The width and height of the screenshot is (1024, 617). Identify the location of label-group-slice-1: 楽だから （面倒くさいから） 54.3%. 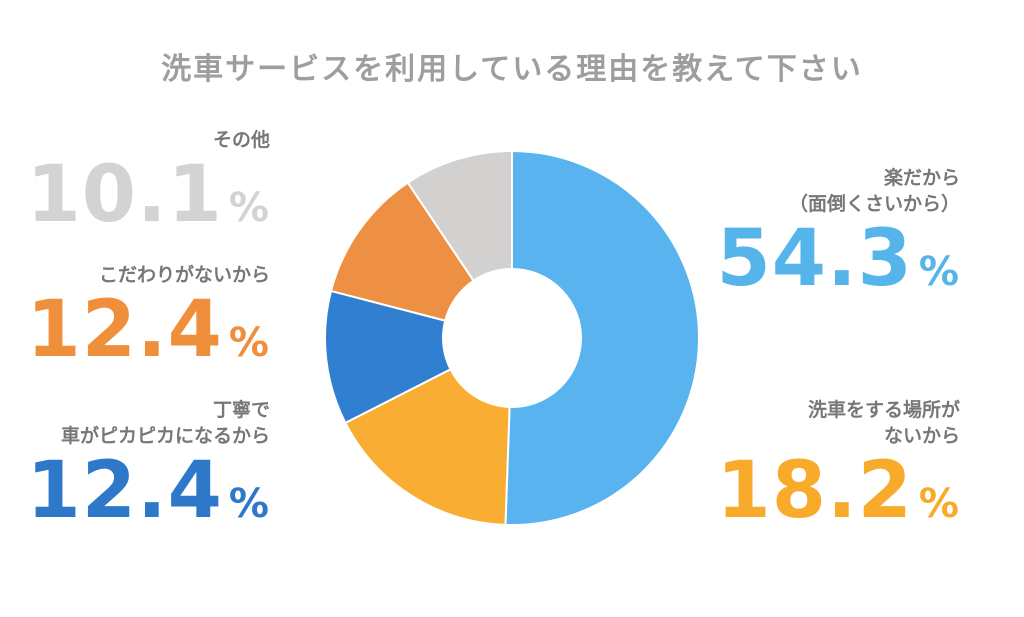
(810, 239).